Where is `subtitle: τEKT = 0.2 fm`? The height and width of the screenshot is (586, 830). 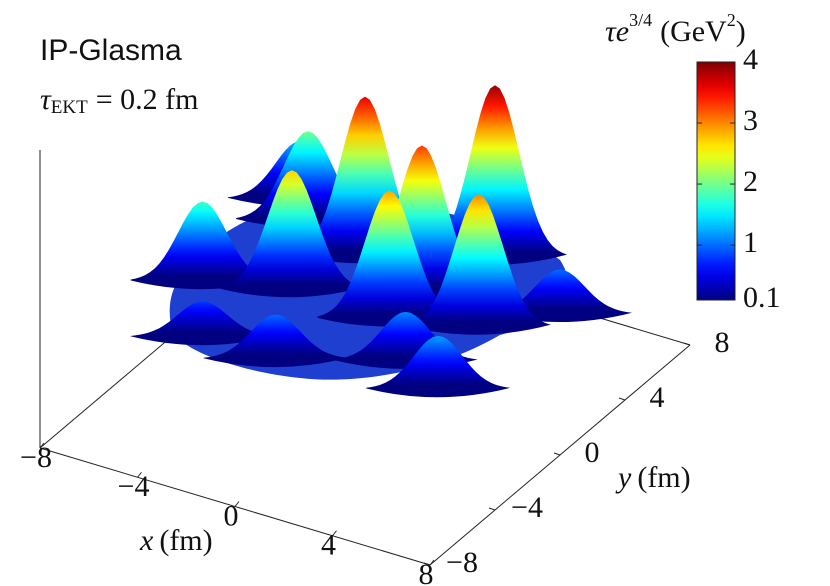
subtitle: τEKT = 0.2 fm is located at coordinates (119, 100).